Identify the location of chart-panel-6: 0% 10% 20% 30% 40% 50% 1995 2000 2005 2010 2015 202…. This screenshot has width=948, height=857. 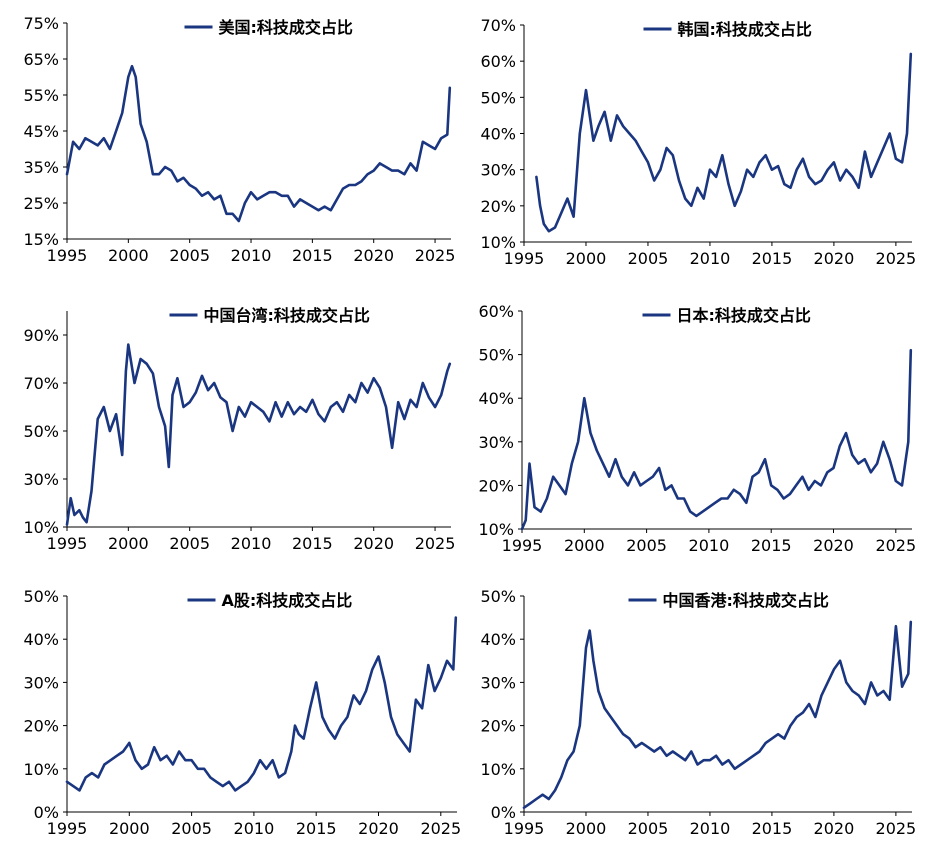
(698, 712).